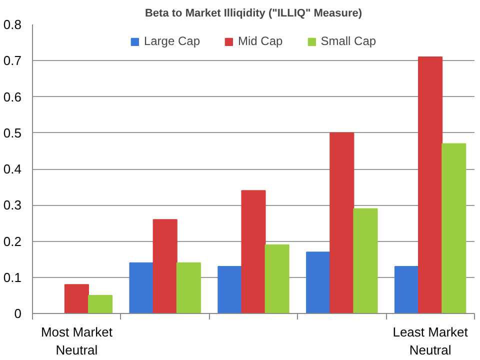 This screenshot has width=480, height=360. Describe the element at coordinates (430, 341) in the screenshot. I see `x-tick-label: Least Market Neutral` at that location.